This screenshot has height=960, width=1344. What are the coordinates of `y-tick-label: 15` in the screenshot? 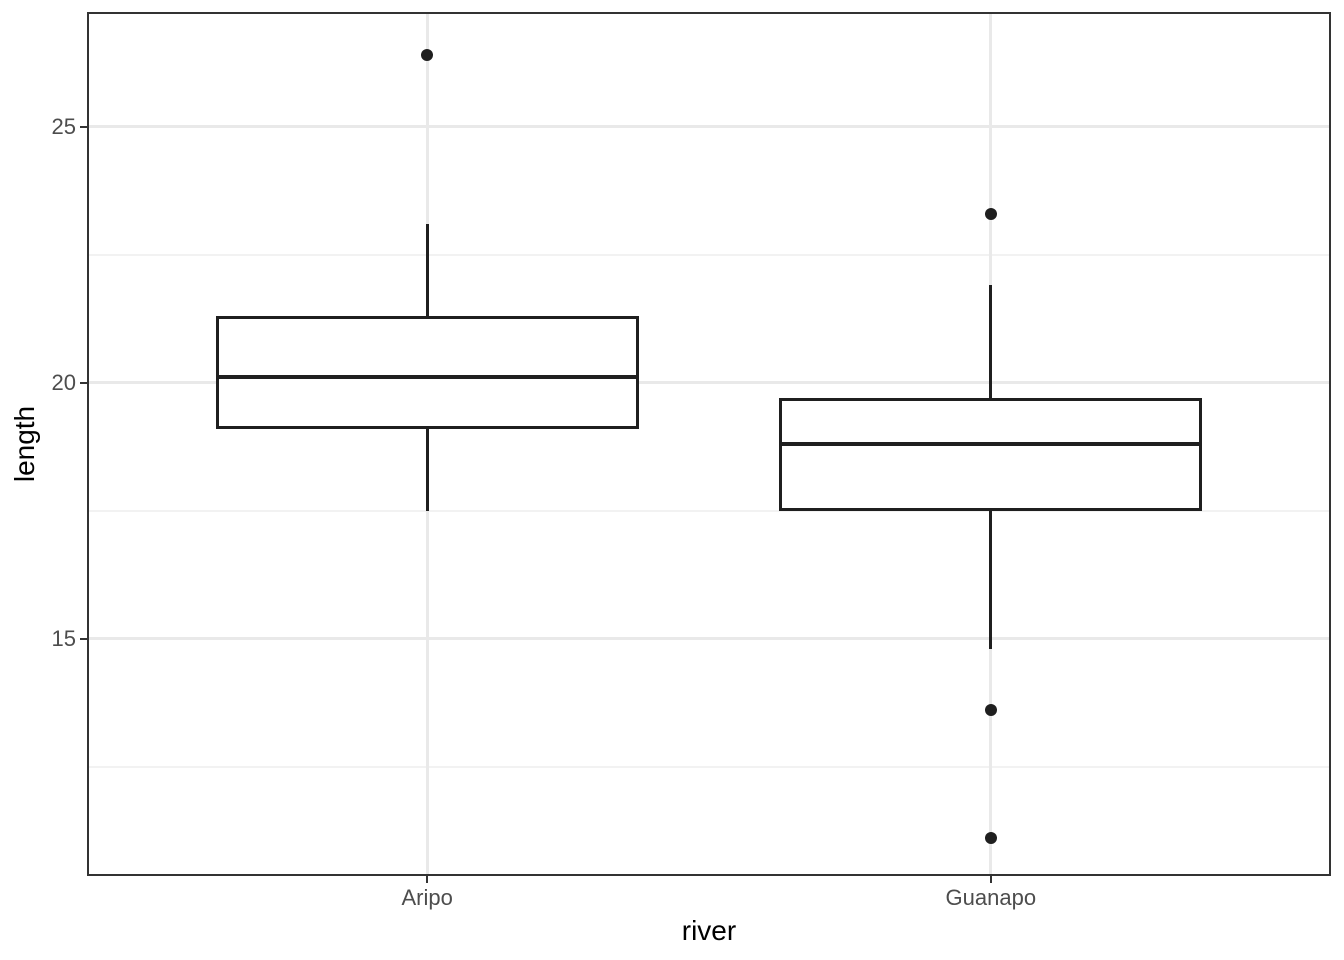 It's located at (63, 638).